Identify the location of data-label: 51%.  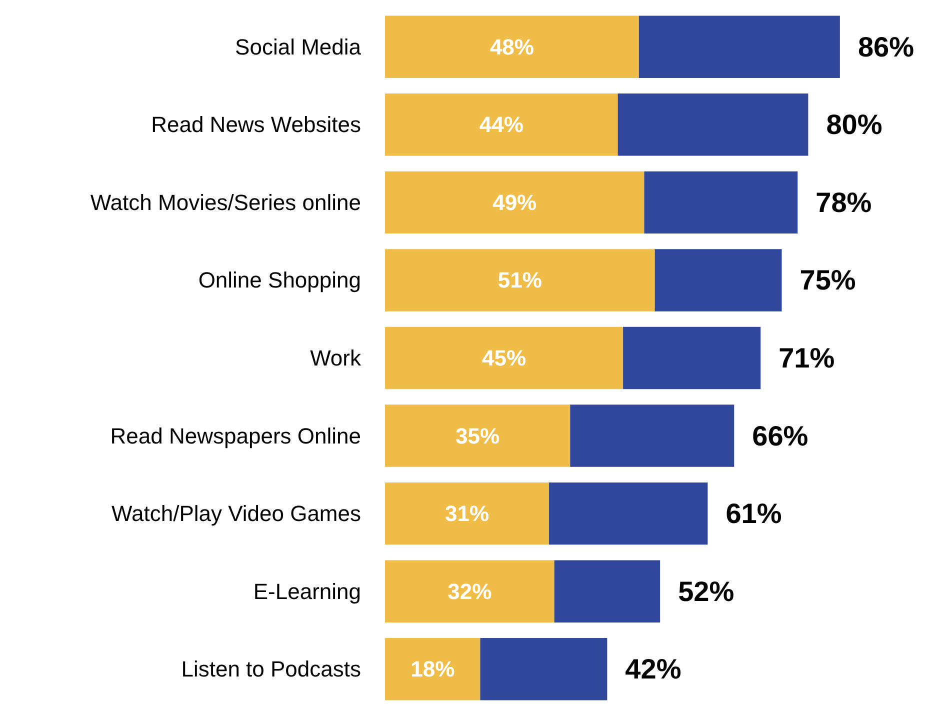
(520, 280).